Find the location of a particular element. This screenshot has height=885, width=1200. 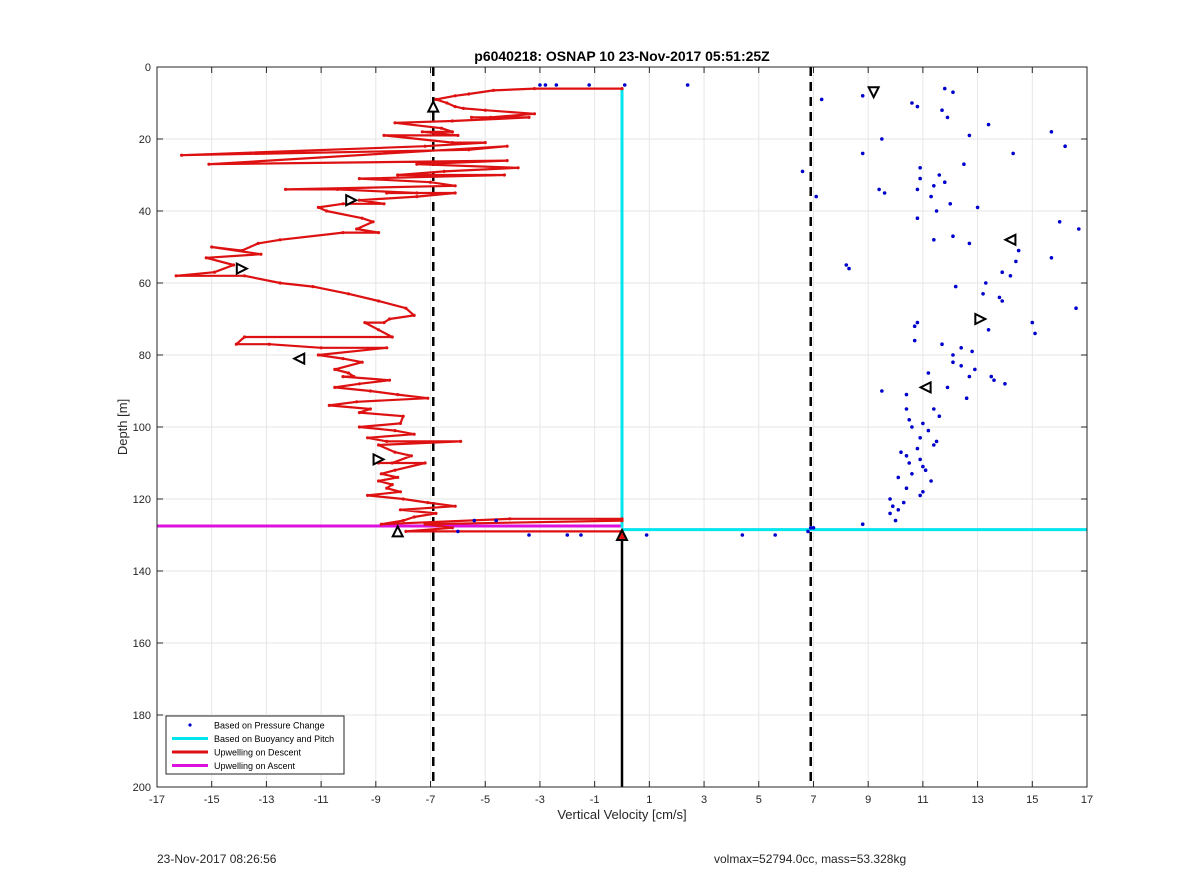

x-tick-label: -13 is located at coordinates (266, 800).